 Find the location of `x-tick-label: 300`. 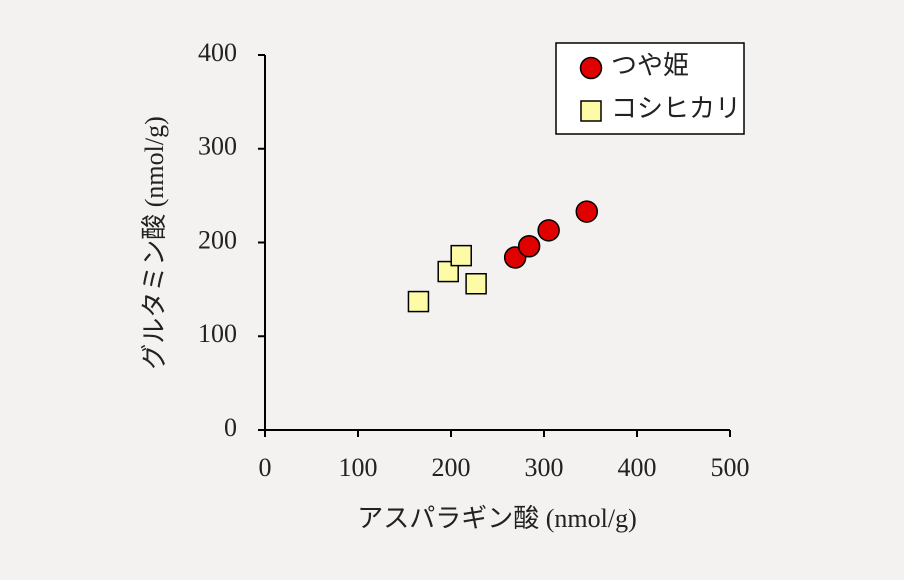

x-tick-label: 300 is located at coordinates (544, 467).